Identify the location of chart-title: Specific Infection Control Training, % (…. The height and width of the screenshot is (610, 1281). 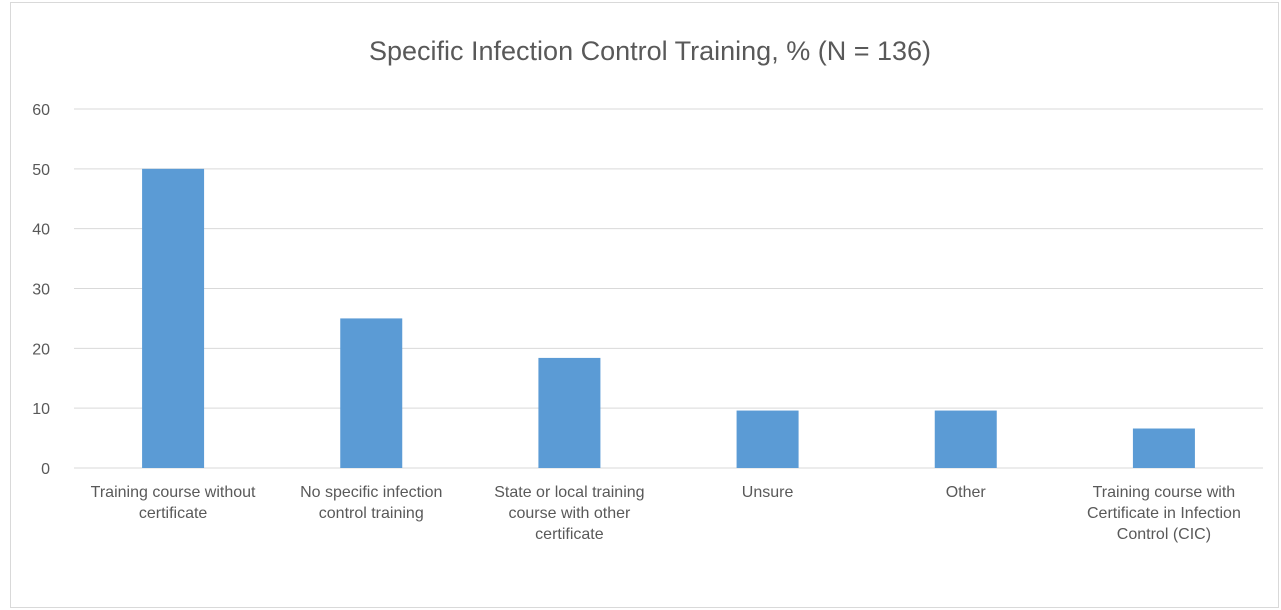
(650, 51).